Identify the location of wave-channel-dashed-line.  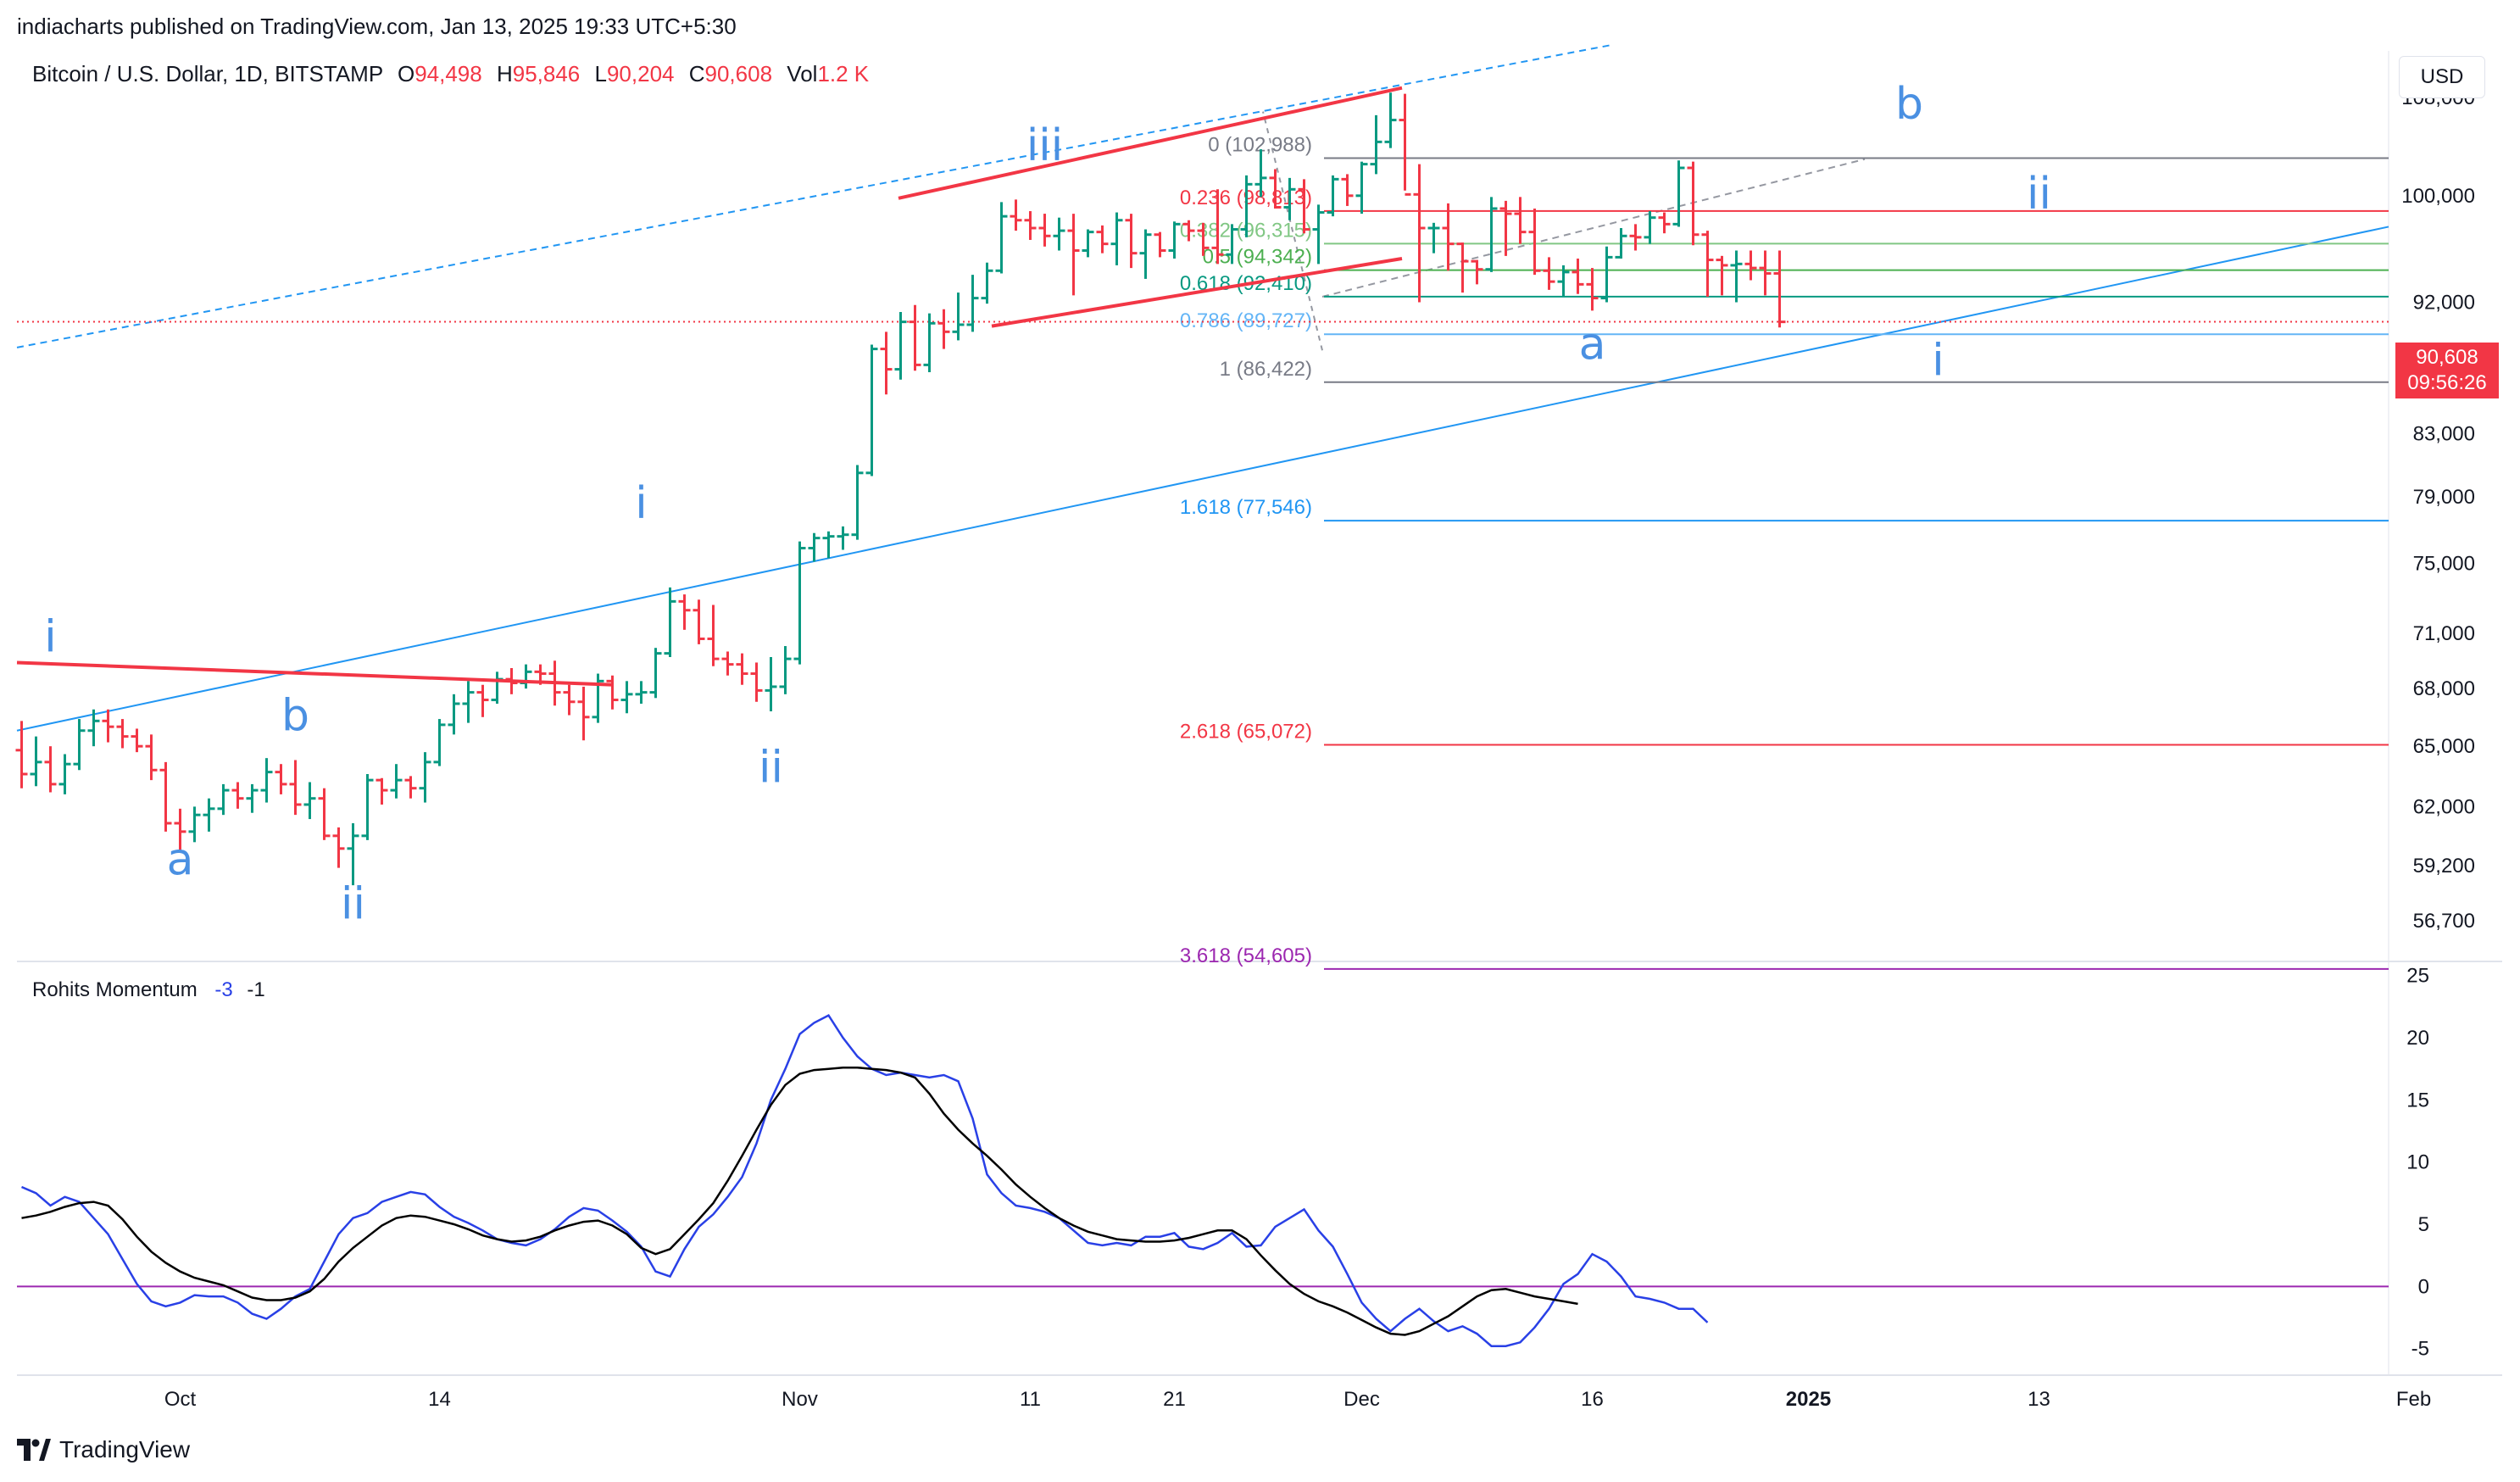
(1593, 228).